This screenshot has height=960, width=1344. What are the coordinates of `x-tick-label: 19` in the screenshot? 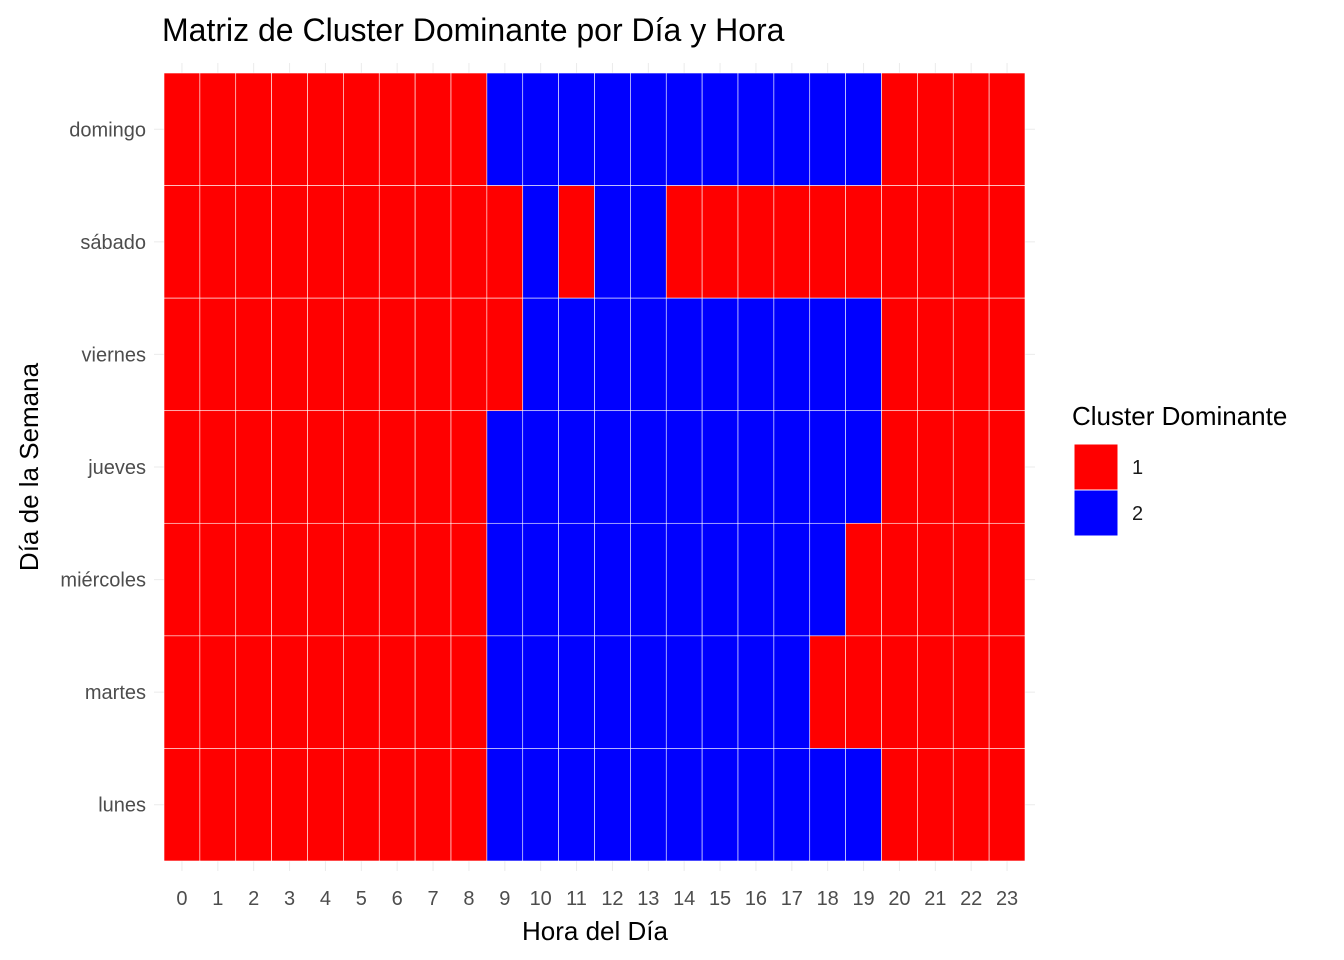 It's located at (863, 899).